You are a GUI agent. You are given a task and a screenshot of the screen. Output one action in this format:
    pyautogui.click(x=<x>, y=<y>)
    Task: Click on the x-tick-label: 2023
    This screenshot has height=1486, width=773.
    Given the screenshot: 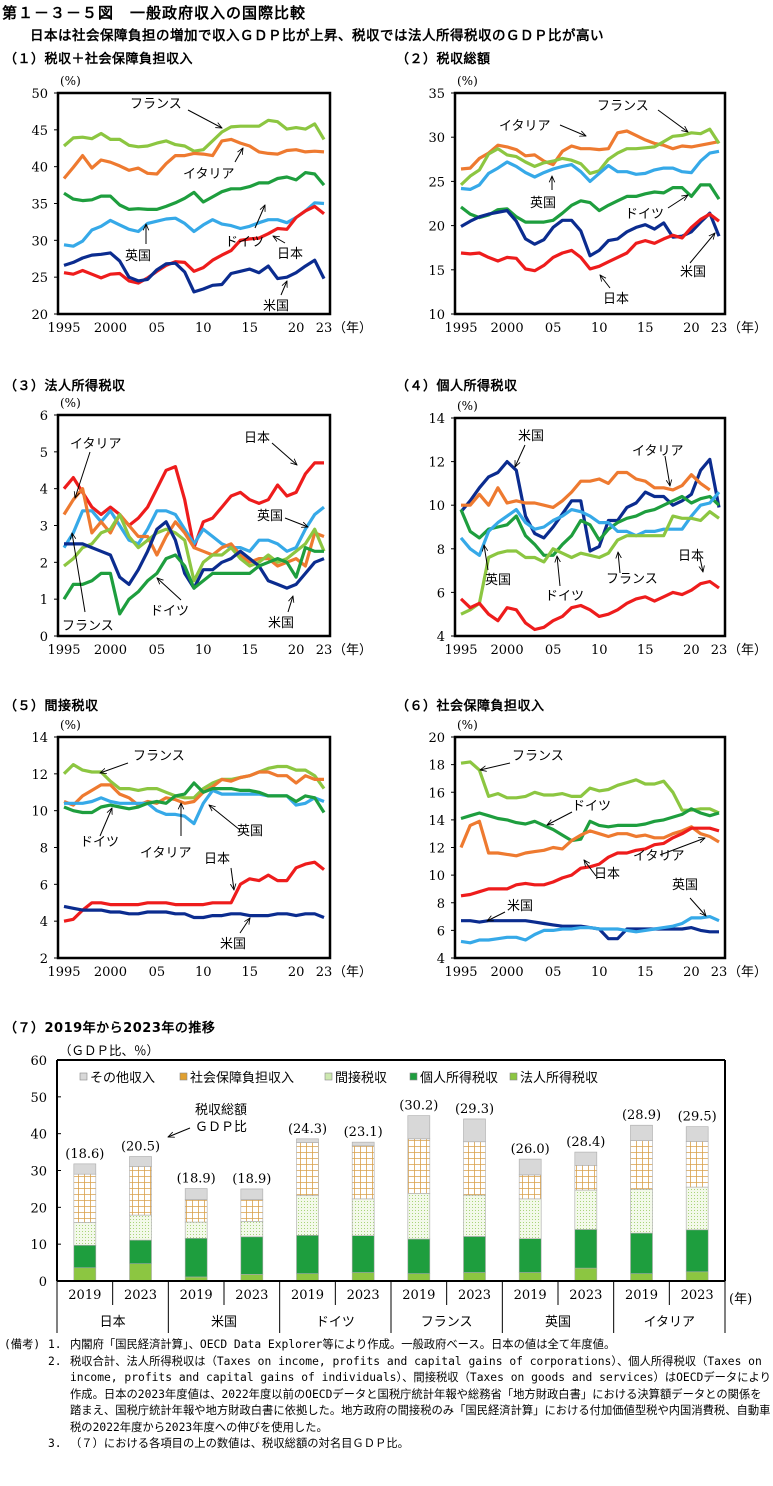 What is the action you would take?
    pyautogui.click(x=363, y=1295)
    